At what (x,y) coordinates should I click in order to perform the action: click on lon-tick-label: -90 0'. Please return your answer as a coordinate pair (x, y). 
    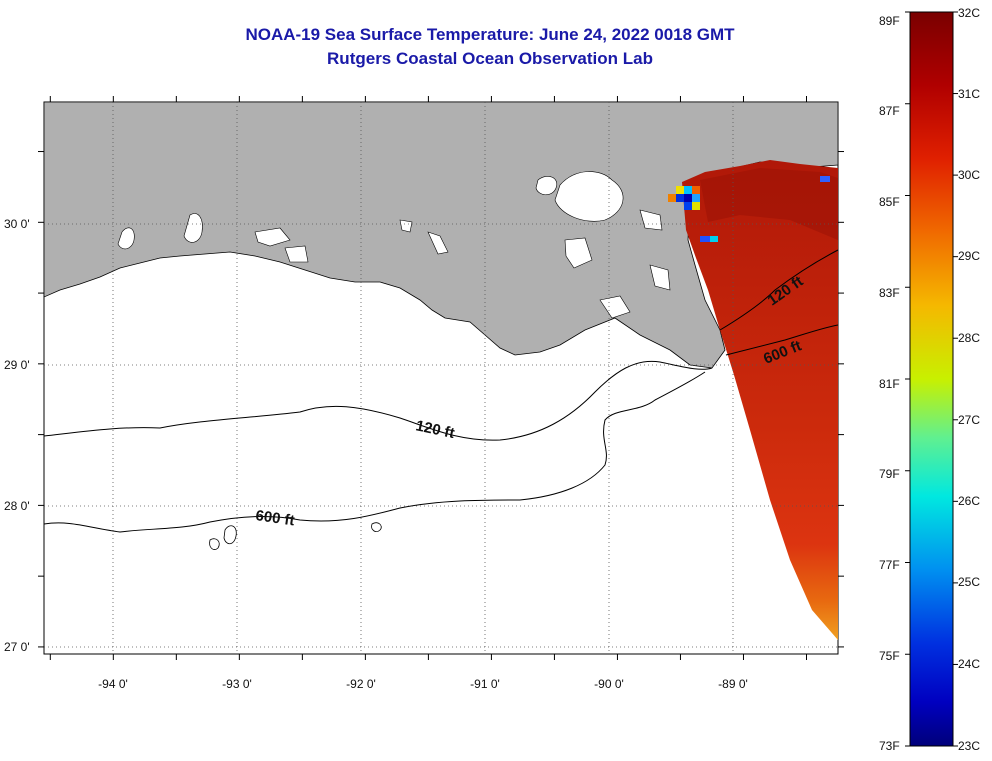
    Looking at the image, I should click on (609, 684).